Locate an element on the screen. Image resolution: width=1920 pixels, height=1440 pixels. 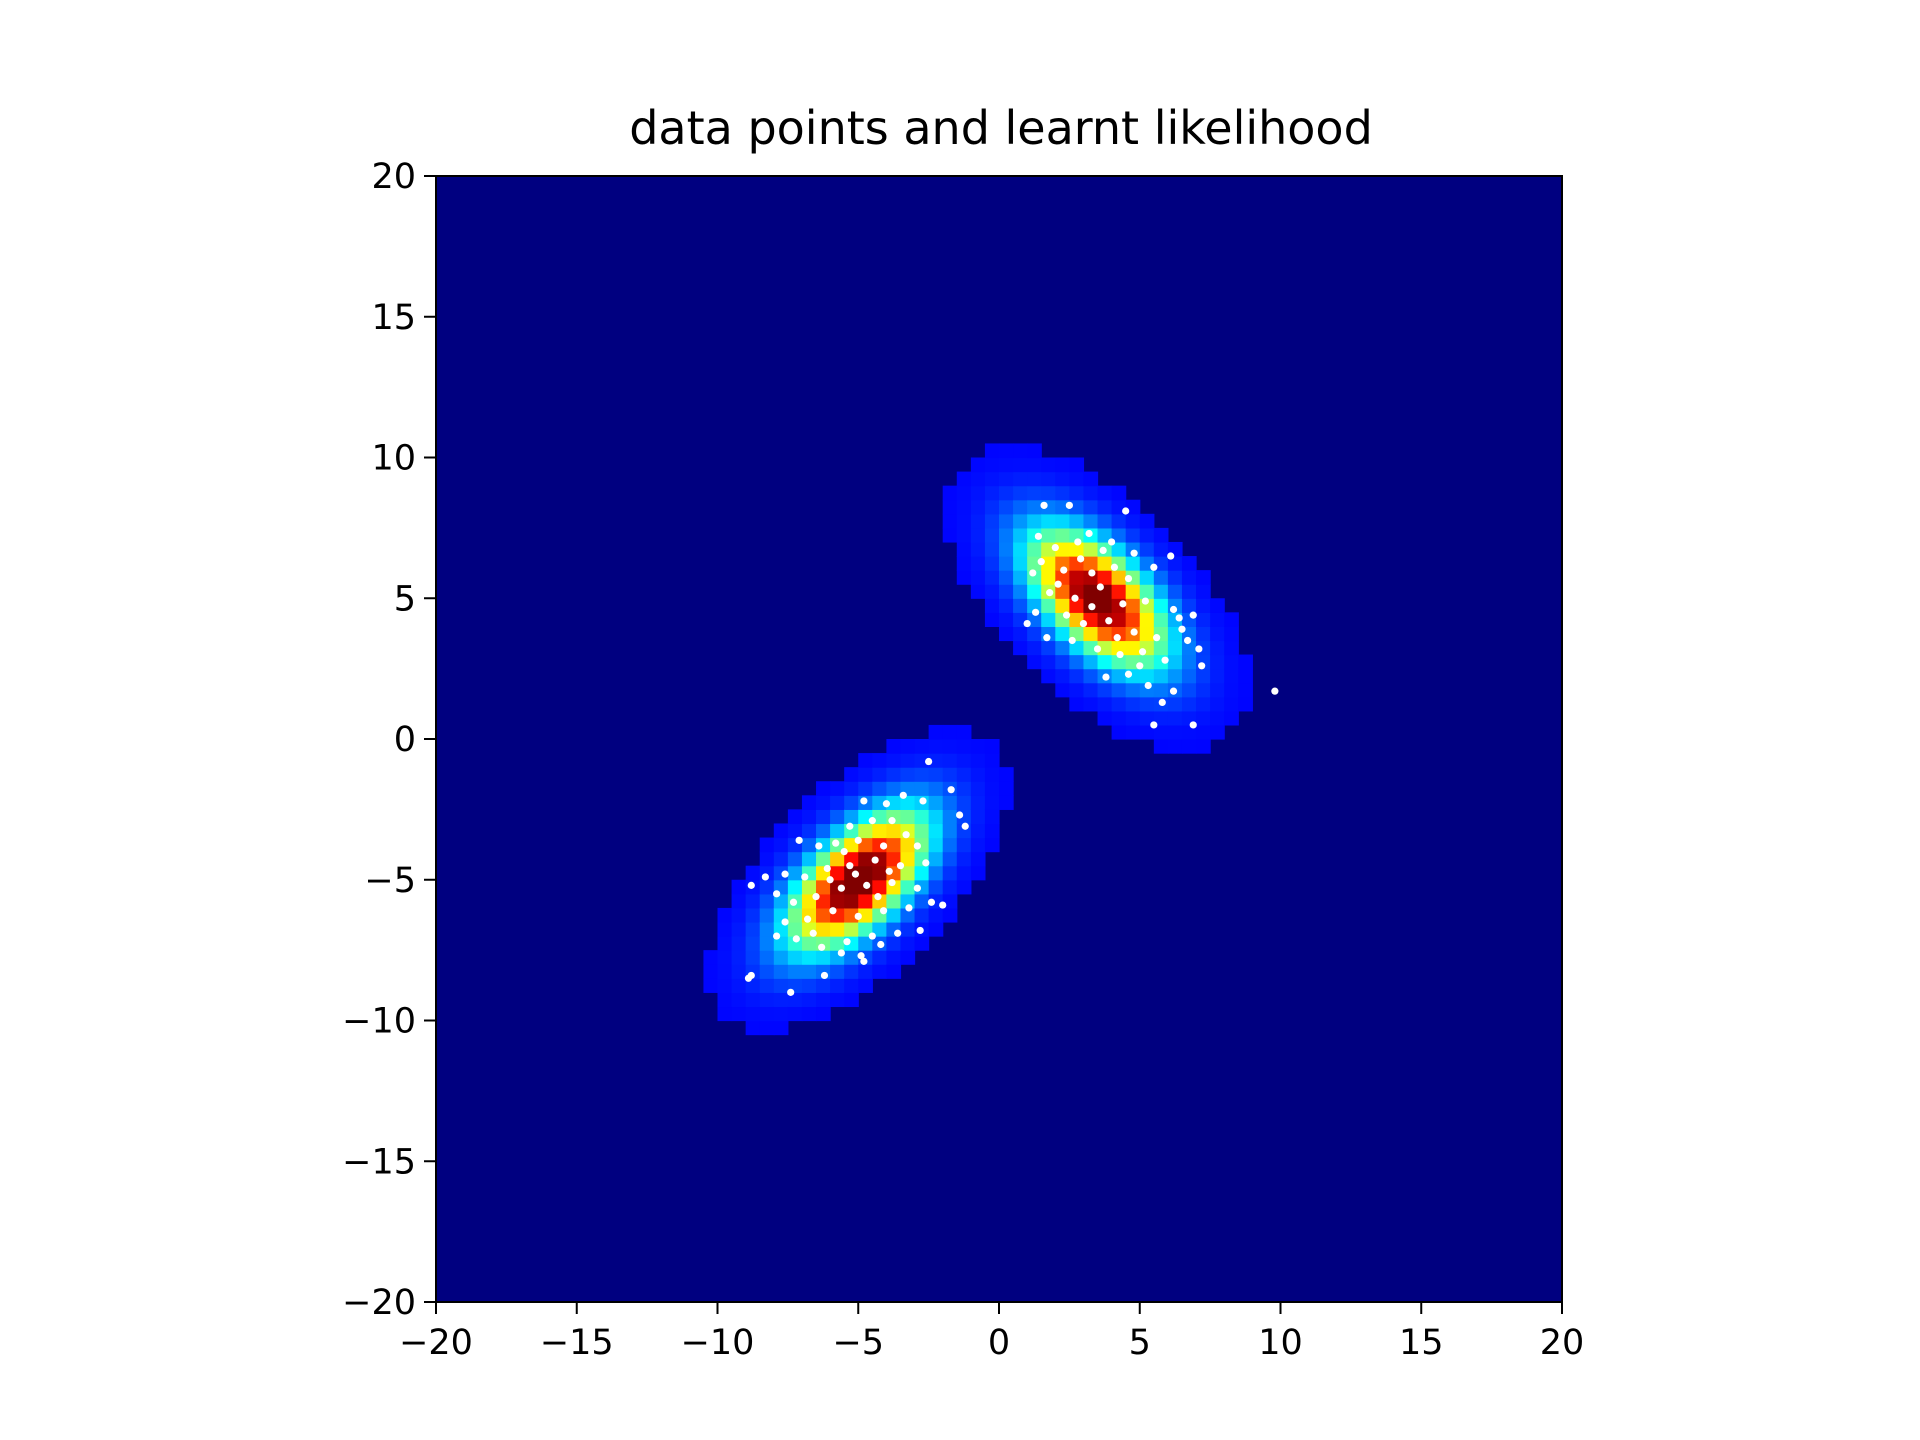
y-tick-label: 15 is located at coordinates (393, 318).